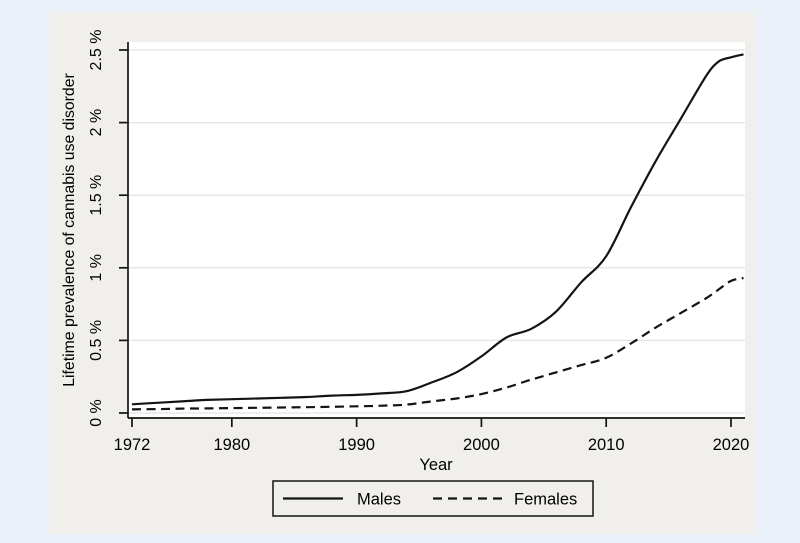 This screenshot has height=543, width=800. Describe the element at coordinates (379, 500) in the screenshot. I see `legend-label-males: Males` at that location.